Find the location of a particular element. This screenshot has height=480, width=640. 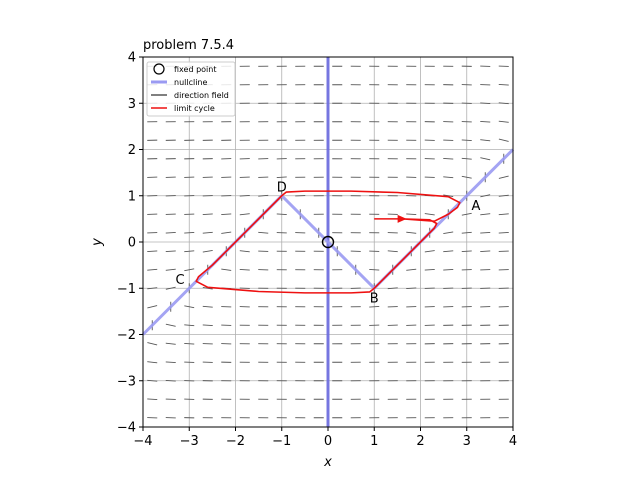

legend-label-fixed-point: fixed point is located at coordinates (195, 69).